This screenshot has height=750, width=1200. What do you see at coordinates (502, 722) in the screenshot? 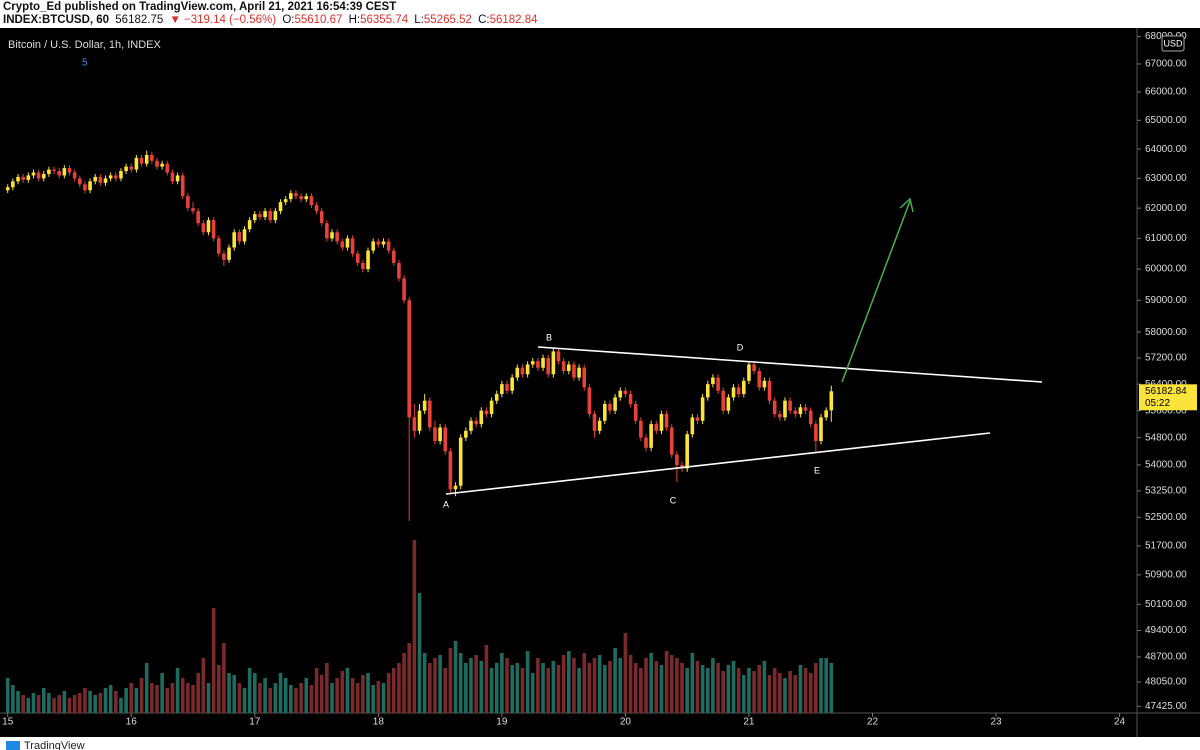
I see `x-tick-label: 19` at bounding box center [502, 722].